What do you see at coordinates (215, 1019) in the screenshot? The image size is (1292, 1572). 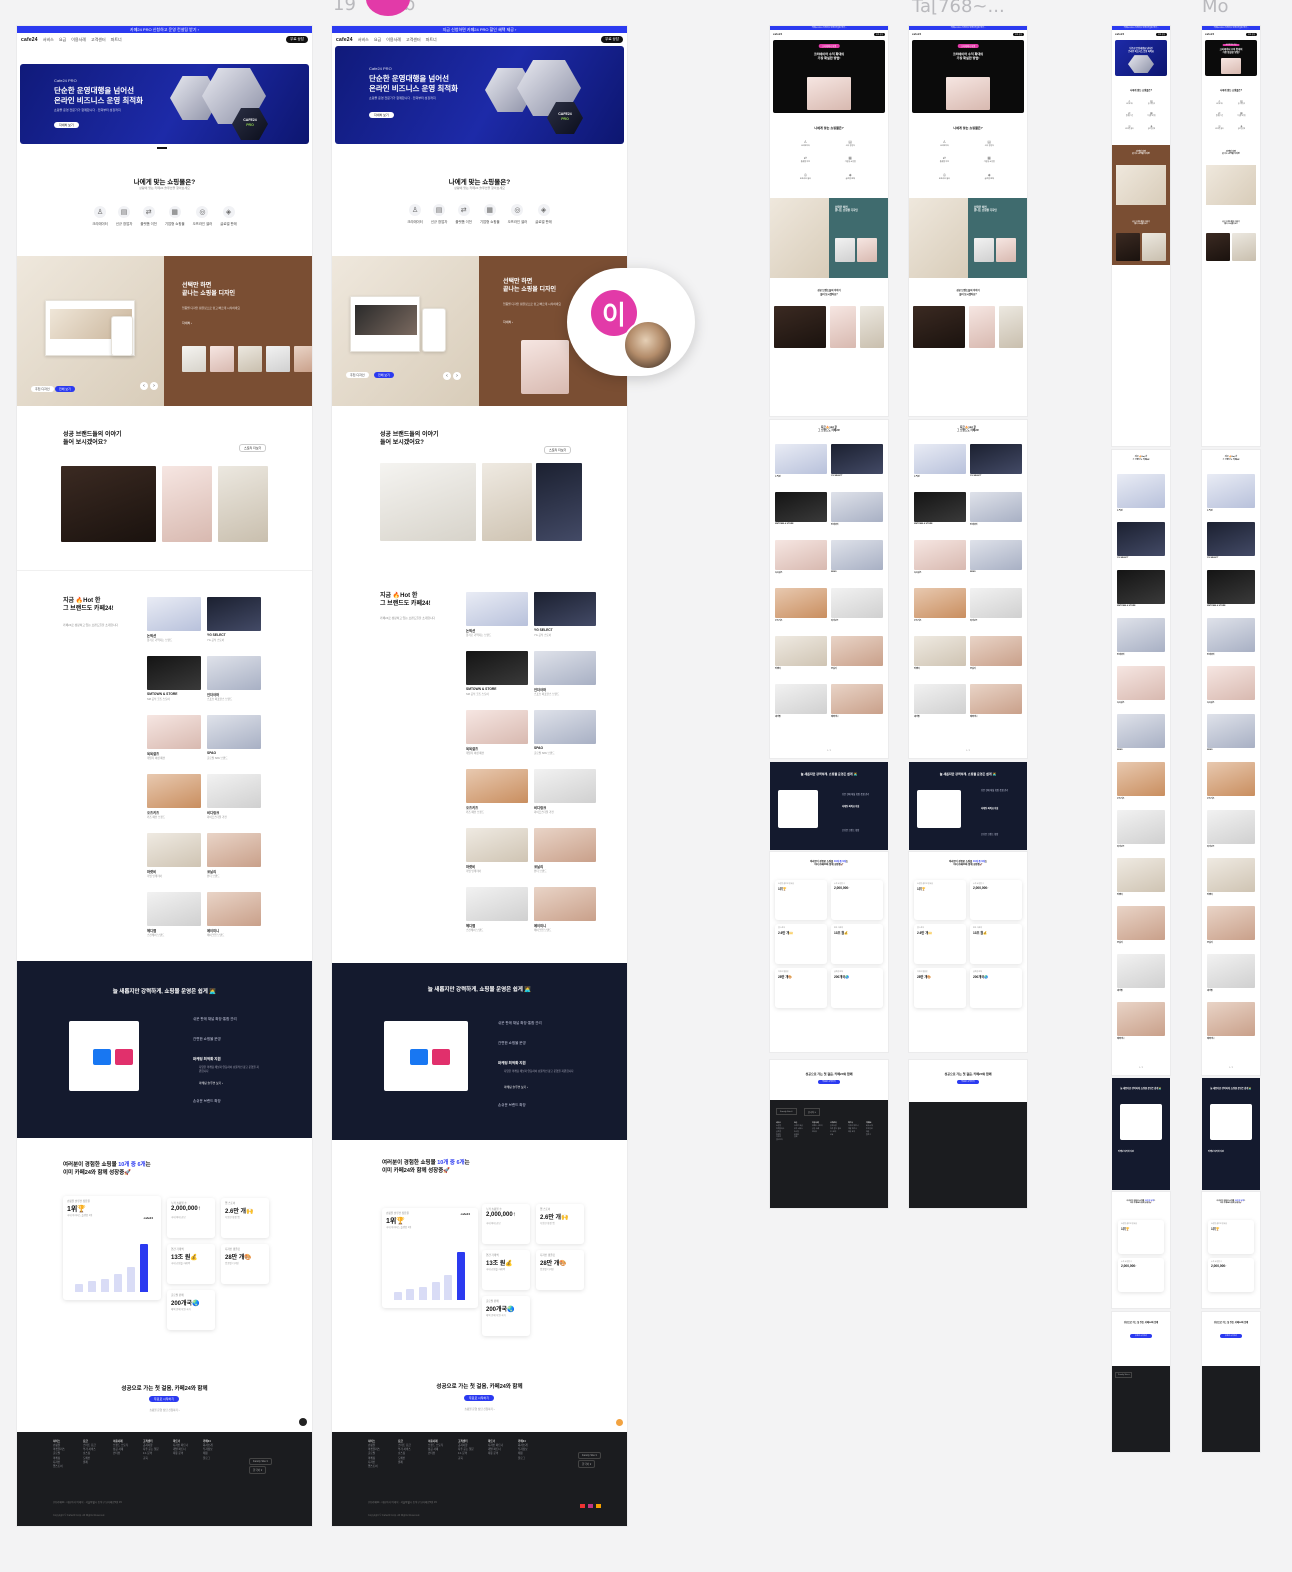 I see `platform-feature-1: 쉬운 판매 채널 확장·통합 관리` at bounding box center [215, 1019].